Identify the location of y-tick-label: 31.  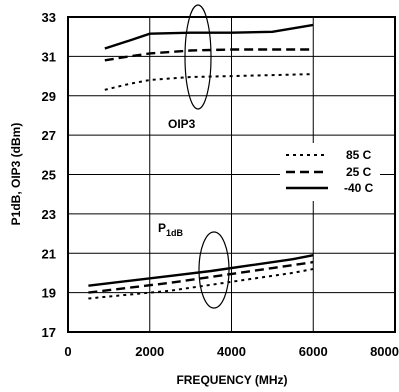
(49, 56).